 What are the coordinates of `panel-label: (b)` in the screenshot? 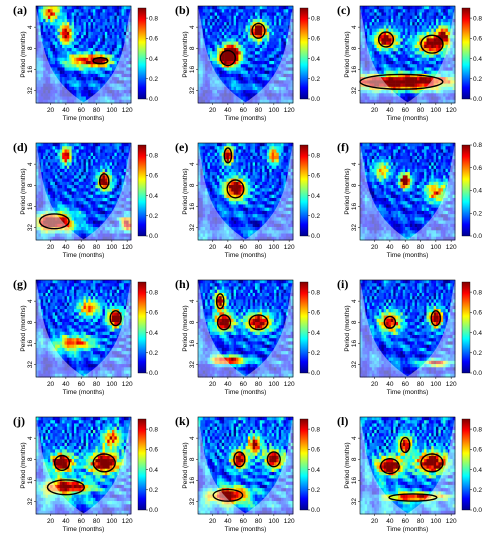 It's located at (182, 10).